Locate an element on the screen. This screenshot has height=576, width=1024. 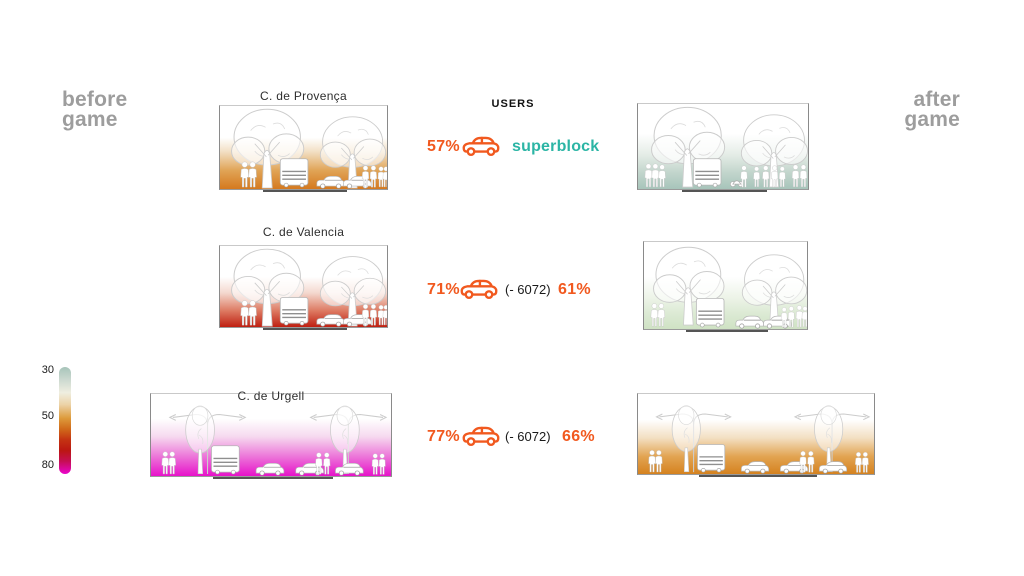
after-percent-valencia: 61% is located at coordinates (574, 289).